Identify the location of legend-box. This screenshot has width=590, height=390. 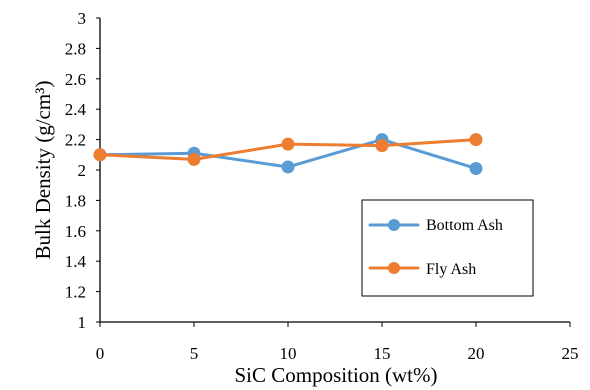
(447, 248).